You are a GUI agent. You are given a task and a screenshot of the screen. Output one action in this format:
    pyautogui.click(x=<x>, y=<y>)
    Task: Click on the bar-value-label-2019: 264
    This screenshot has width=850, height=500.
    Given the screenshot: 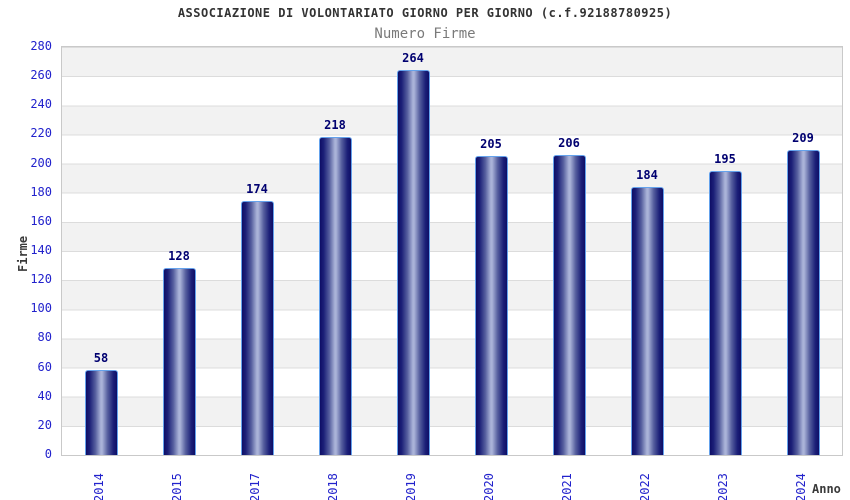 What is the action you would take?
    pyautogui.click(x=413, y=58)
    